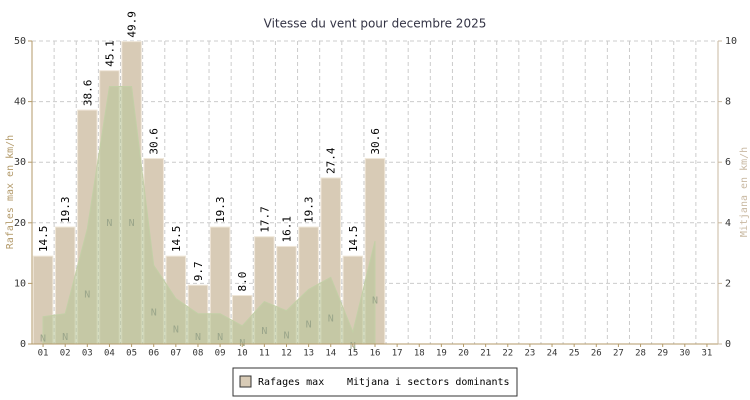 This screenshot has height=400, width=750. Describe the element at coordinates (23, 344) in the screenshot. I see `y-tick-label: 0` at that location.